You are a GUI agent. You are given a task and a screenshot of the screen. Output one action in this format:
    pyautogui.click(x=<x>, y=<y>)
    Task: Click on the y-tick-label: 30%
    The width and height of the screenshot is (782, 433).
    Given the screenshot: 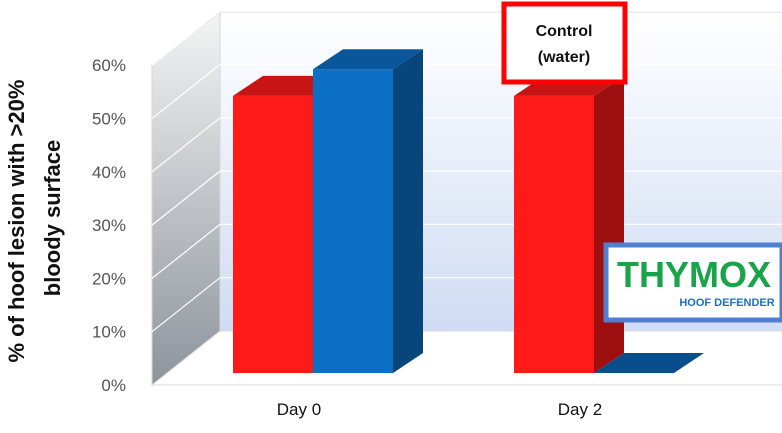 What is the action you would take?
    pyautogui.click(x=109, y=225)
    